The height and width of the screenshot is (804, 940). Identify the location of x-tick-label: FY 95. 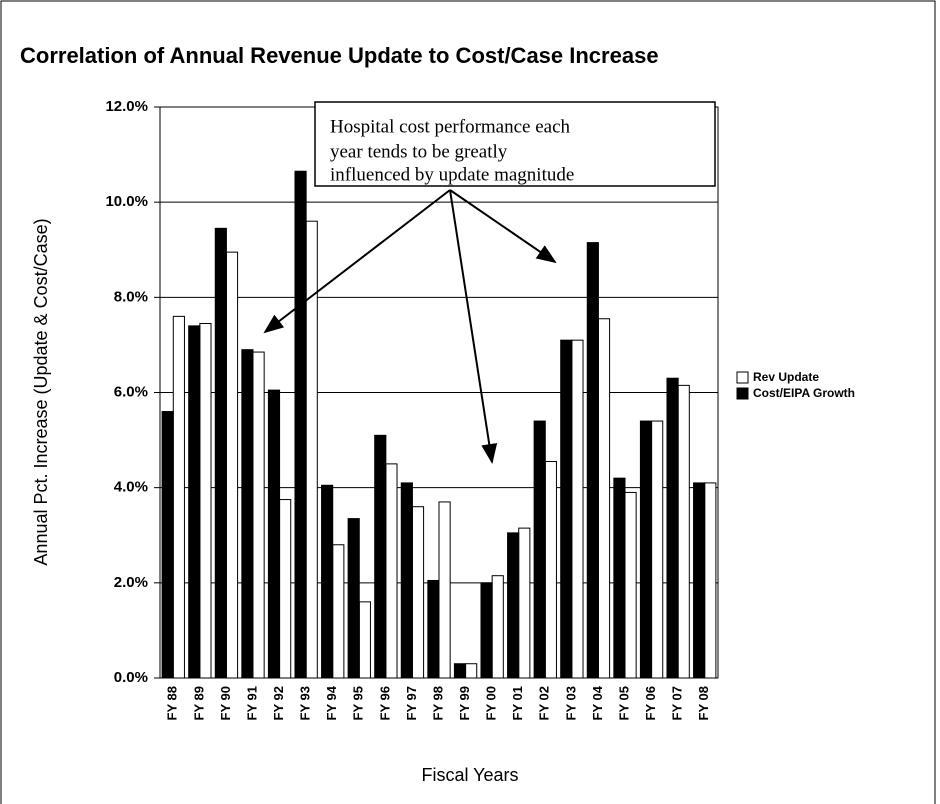
(358, 703).